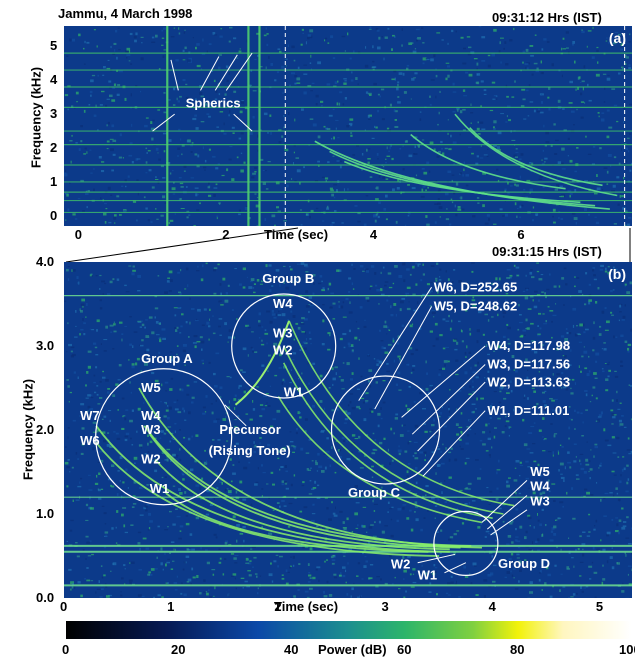 The width and height of the screenshot is (635, 661). Describe the element at coordinates (164, 437) in the screenshot. I see `group-a-circle` at that location.